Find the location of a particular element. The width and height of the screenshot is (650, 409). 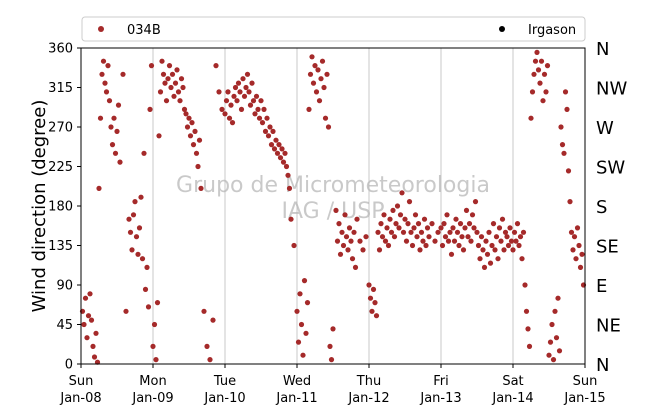

y-tick-label: 135 is located at coordinates (60, 246).